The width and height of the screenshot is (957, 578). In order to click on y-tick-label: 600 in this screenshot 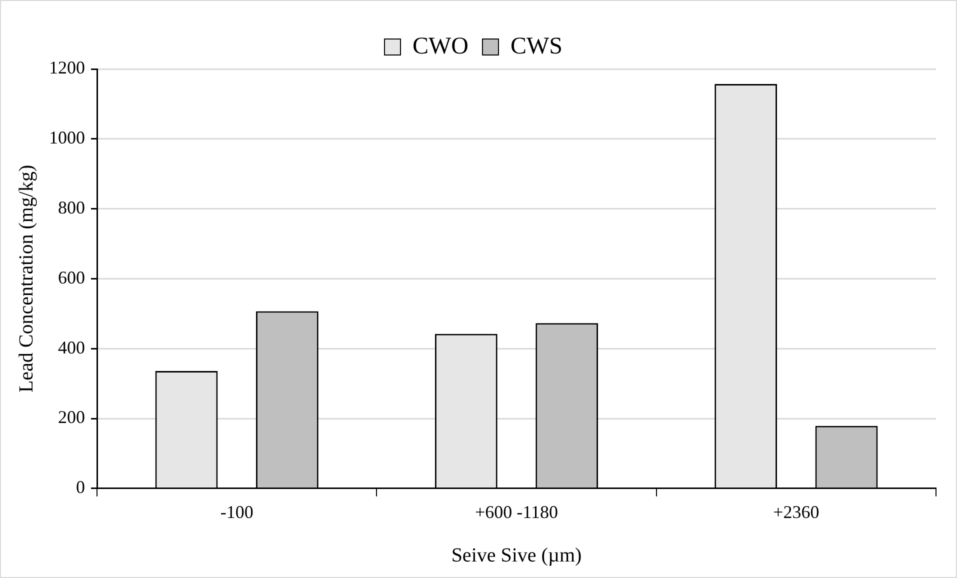, I will do `click(71, 277)`.